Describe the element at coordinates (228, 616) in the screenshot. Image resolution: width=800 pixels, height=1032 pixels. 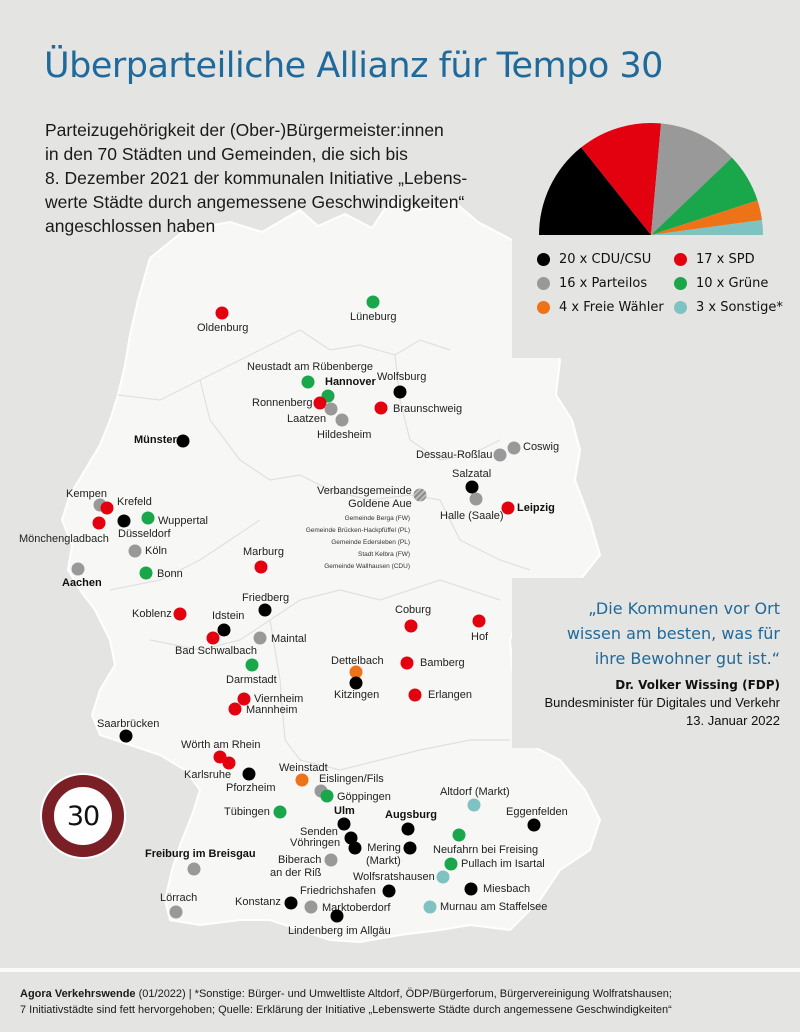
I see `city-label: Idstein` at that location.